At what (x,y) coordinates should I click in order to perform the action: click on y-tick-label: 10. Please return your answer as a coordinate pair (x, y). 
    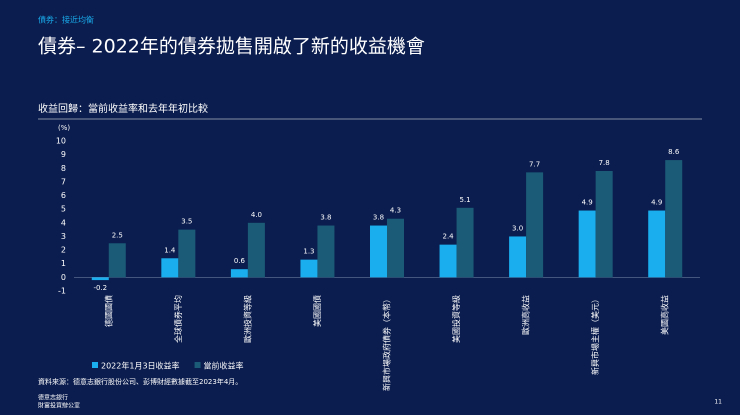
    Looking at the image, I should click on (61, 141).